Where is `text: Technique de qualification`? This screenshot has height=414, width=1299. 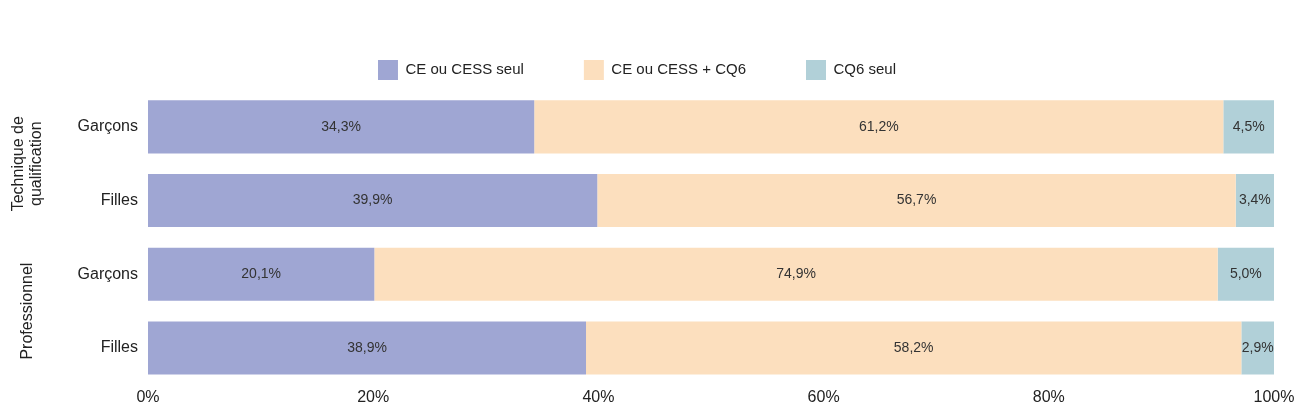 text: Technique de qualification is located at coordinates (27, 164).